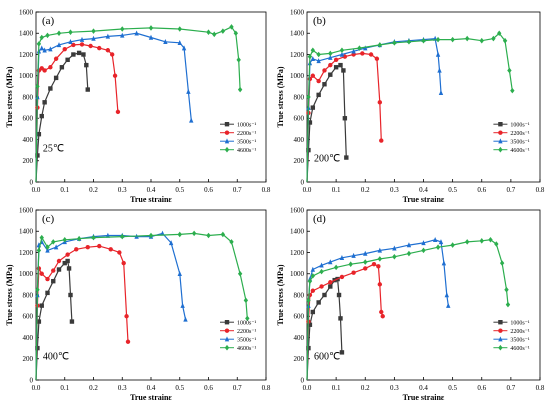  I want to click on series-line, so click(77, 113).